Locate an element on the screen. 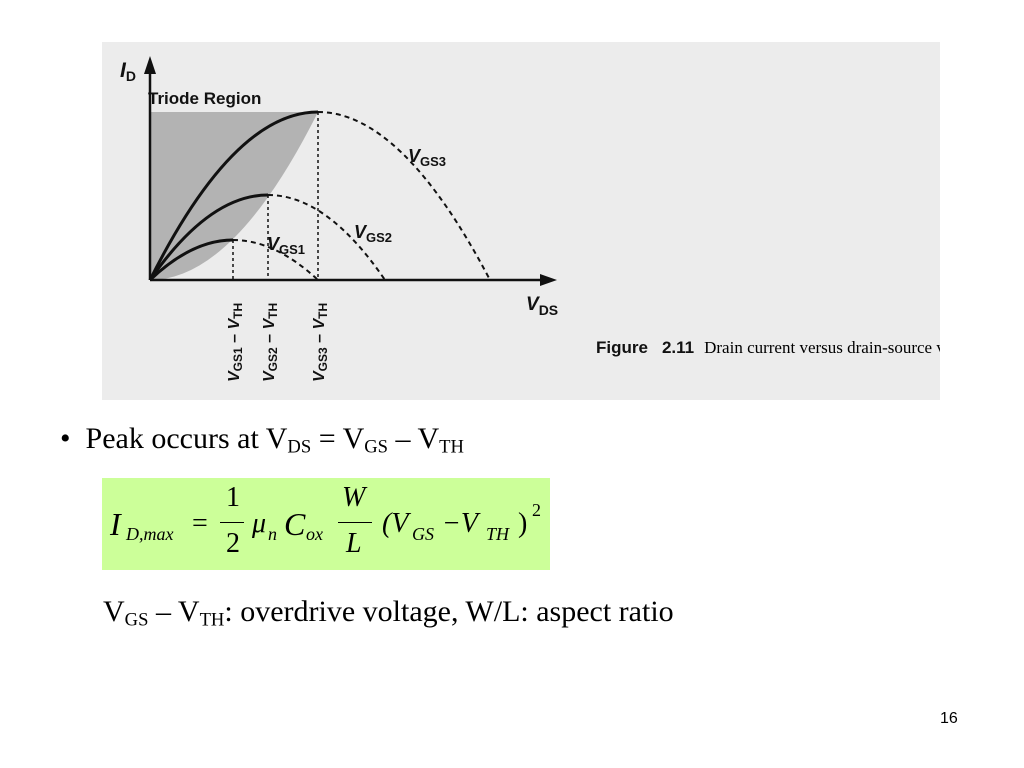 This screenshot has width=1024, height=768. peak-label: VGS2 – VTH is located at coordinates (270, 342).